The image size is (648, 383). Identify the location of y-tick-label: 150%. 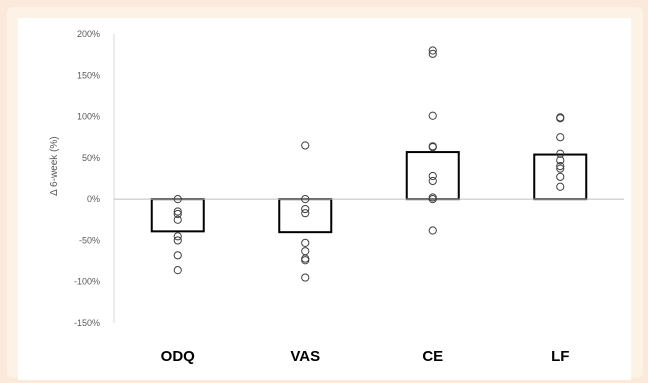
(88, 75).